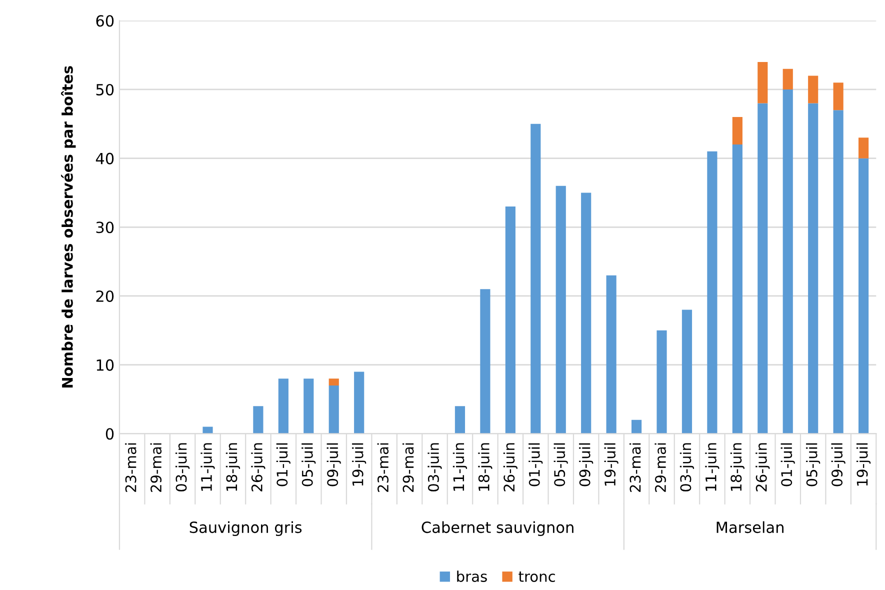 The width and height of the screenshot is (885, 590). Describe the element at coordinates (472, 576) in the screenshot. I see `legend-label: bras` at that location.